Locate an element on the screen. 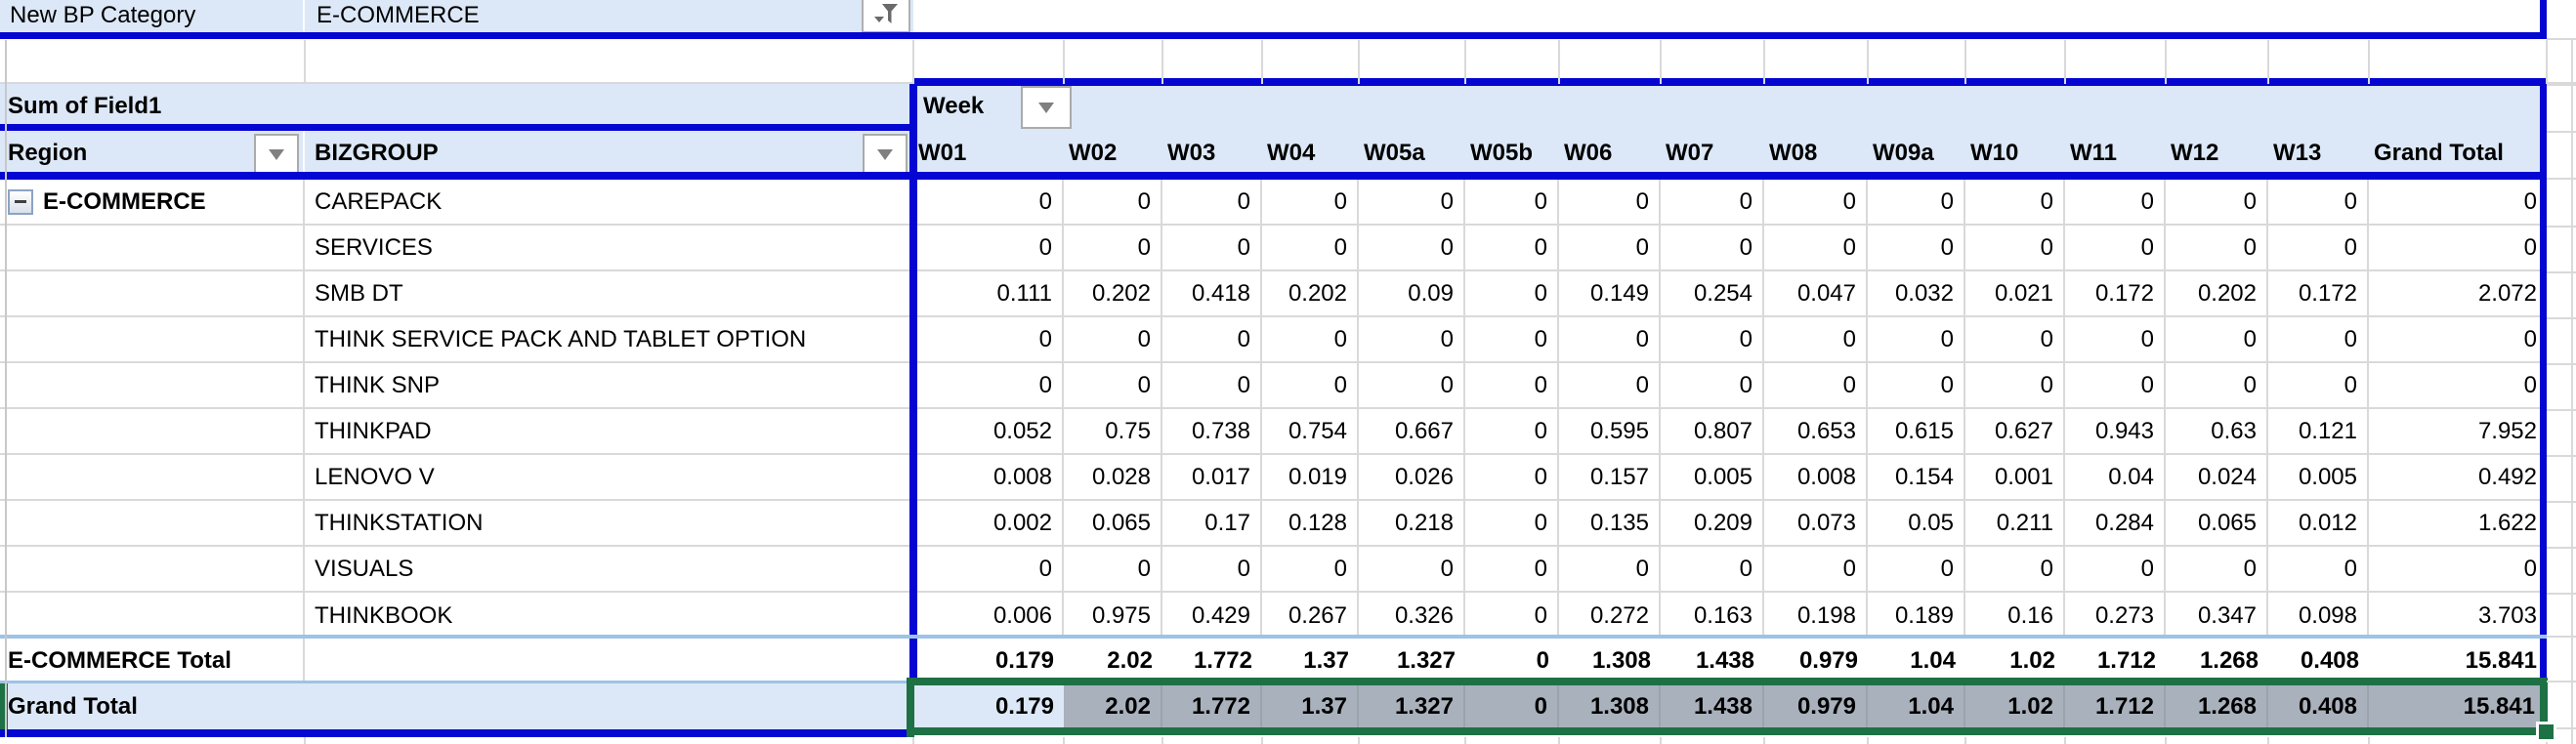  measure-label-cell: Sum of Field1 is located at coordinates (456, 107).